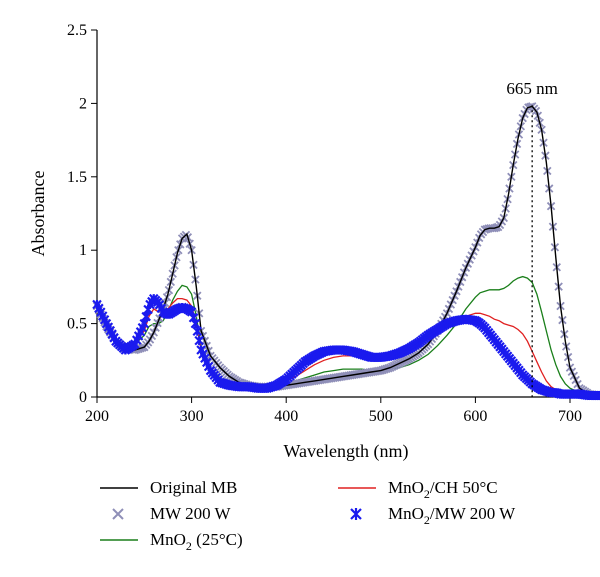  I want to click on legend-label: MW 200 W, so click(191, 513).